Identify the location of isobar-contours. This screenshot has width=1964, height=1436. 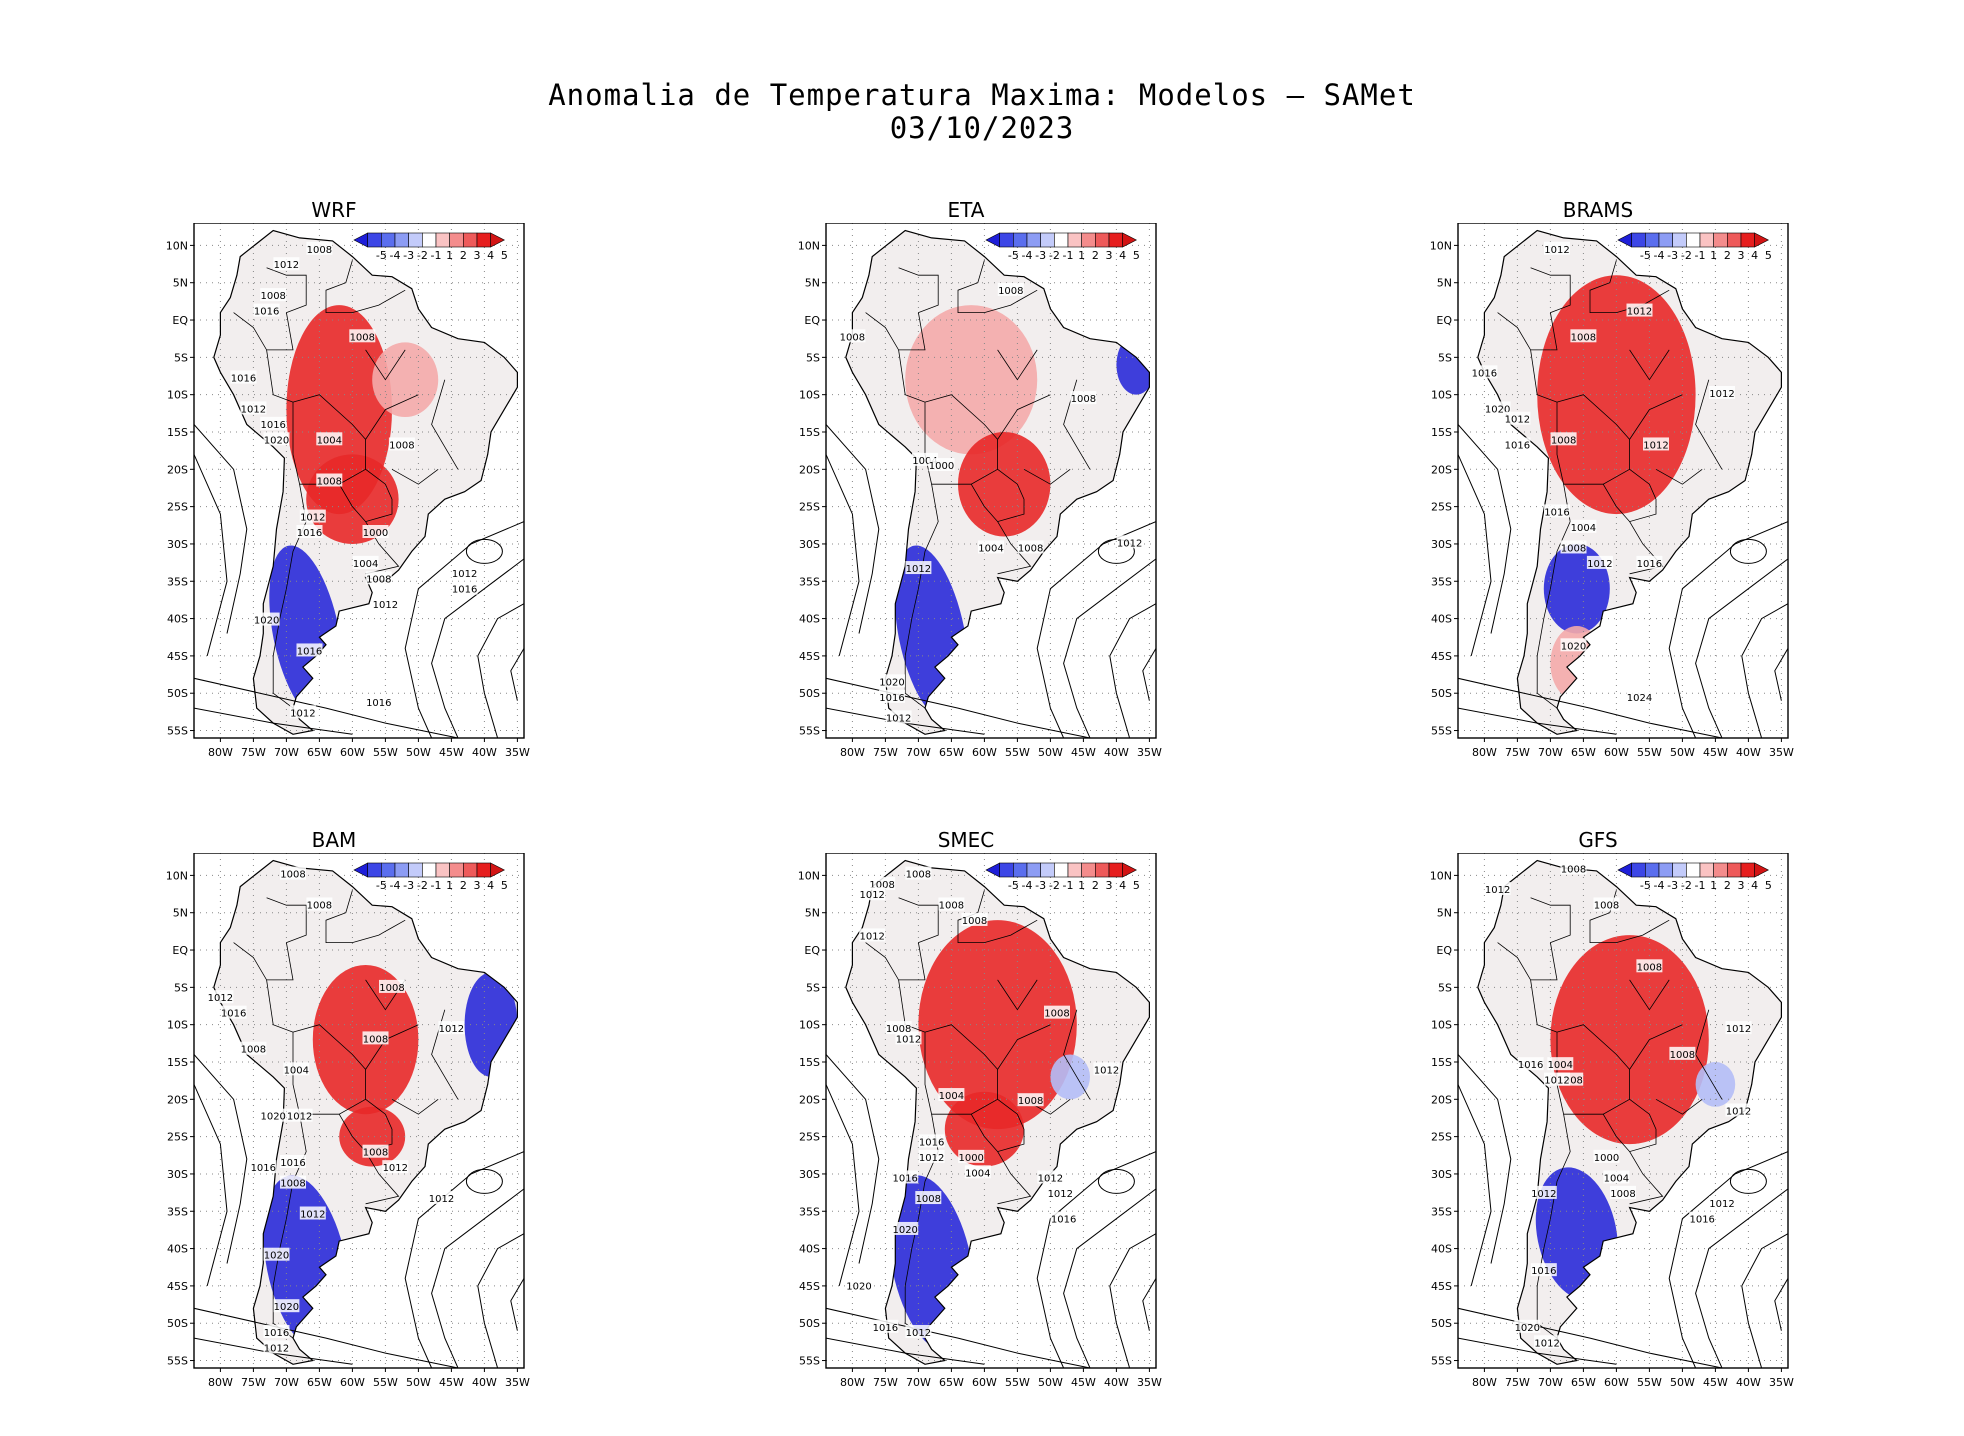
(1623, 1211).